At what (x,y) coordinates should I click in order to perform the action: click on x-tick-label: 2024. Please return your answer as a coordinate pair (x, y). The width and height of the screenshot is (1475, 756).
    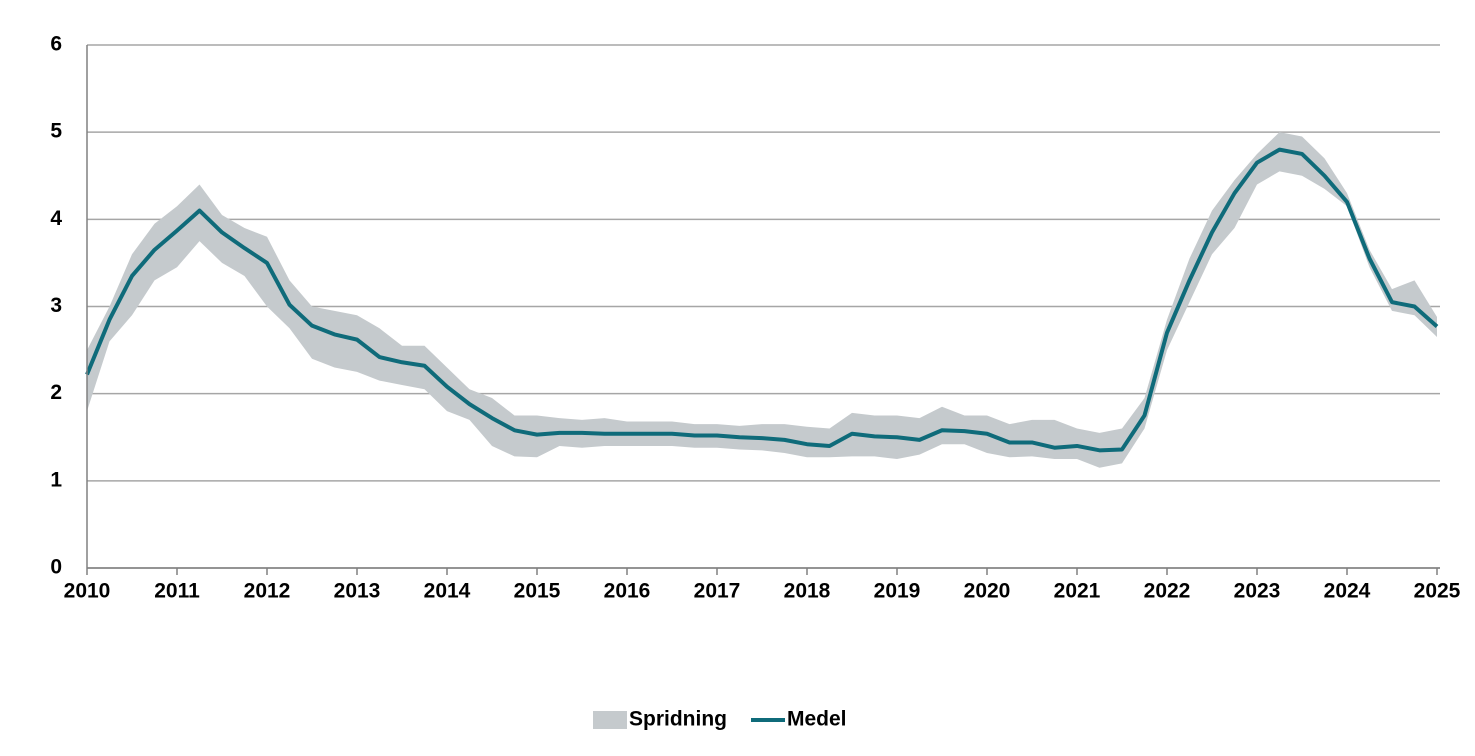
    Looking at the image, I should click on (1347, 591).